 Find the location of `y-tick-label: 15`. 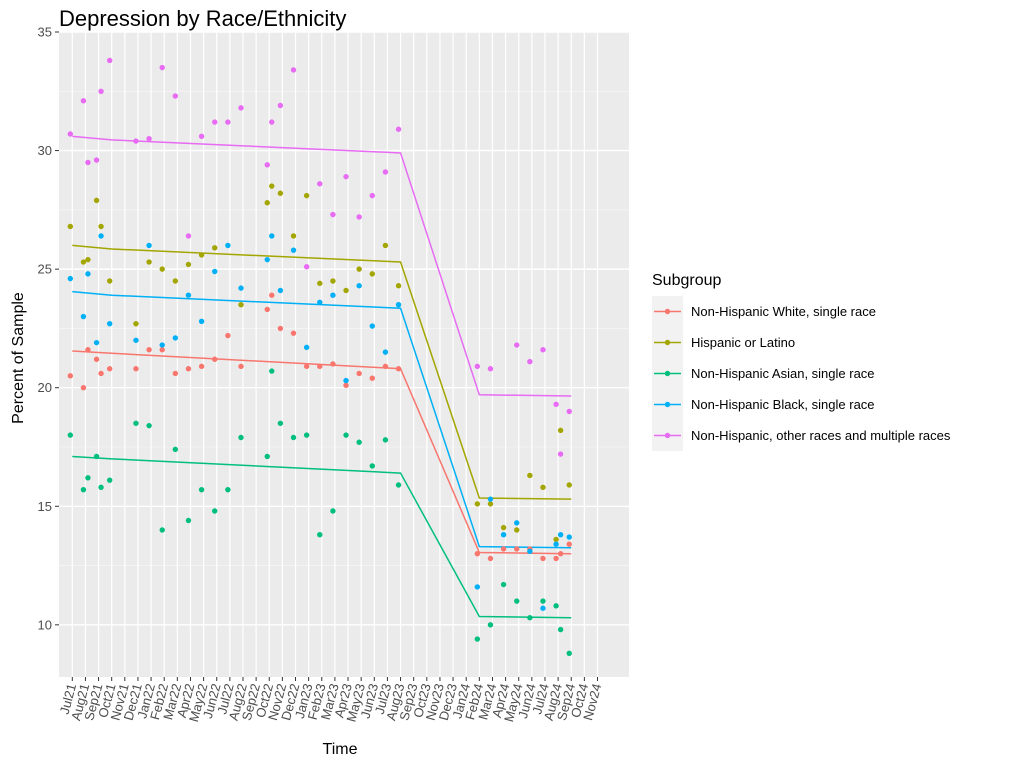

y-tick-label: 15 is located at coordinates (45, 506).